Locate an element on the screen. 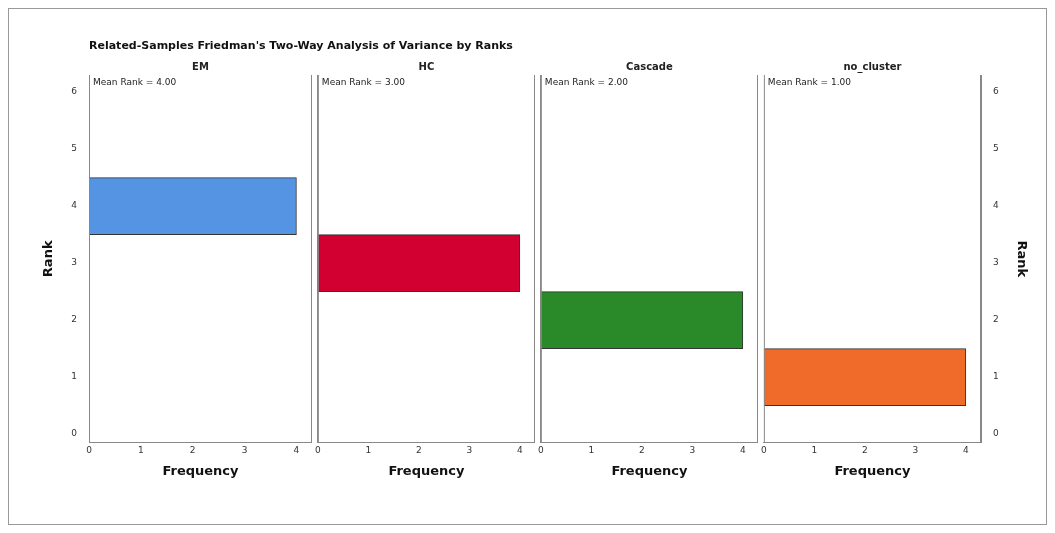 The image size is (1055, 533). chart-subtitle: no_cluster is located at coordinates (872, 66).